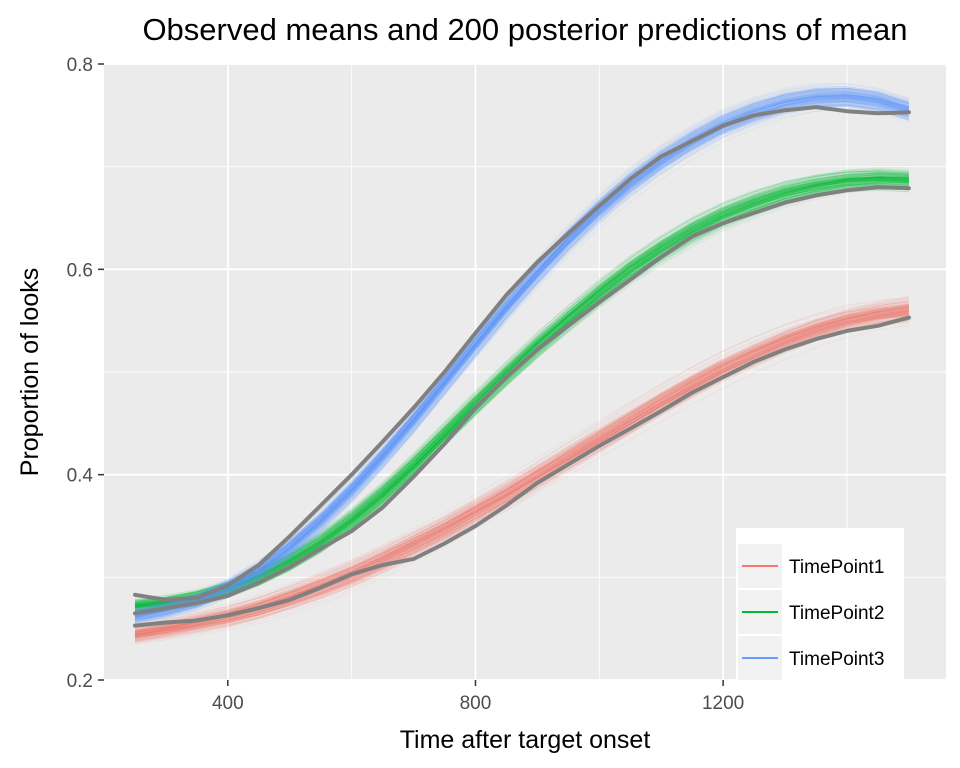  Describe the element at coordinates (836, 567) in the screenshot. I see `legend-label: TimePoint1` at that location.